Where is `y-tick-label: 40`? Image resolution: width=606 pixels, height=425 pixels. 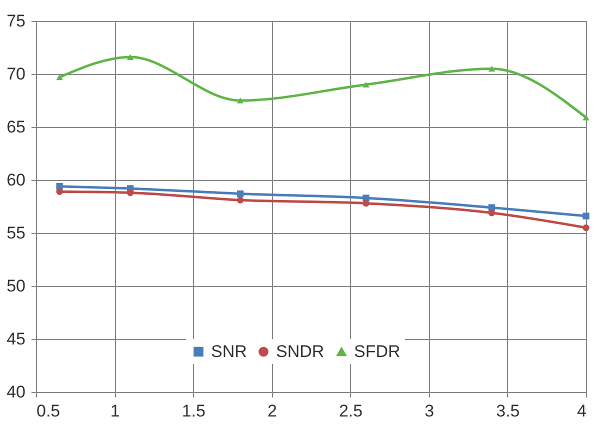 y-tick-label: 40 is located at coordinates (16, 392).